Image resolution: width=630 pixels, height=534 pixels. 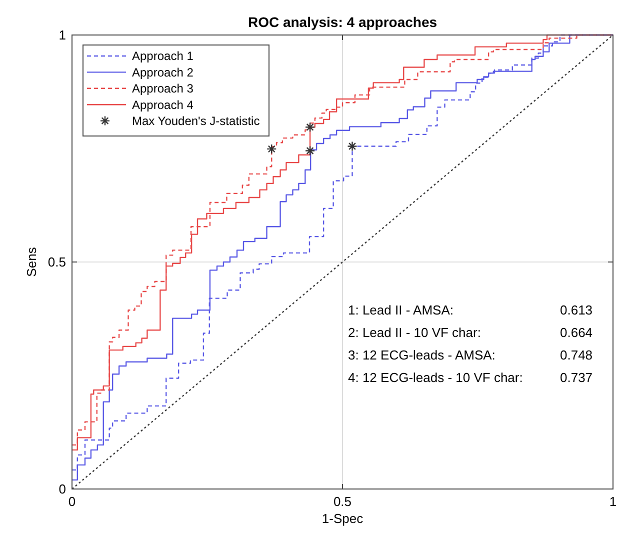 What do you see at coordinates (163, 105) in the screenshot?
I see `legend-label: Approach 4` at bounding box center [163, 105].